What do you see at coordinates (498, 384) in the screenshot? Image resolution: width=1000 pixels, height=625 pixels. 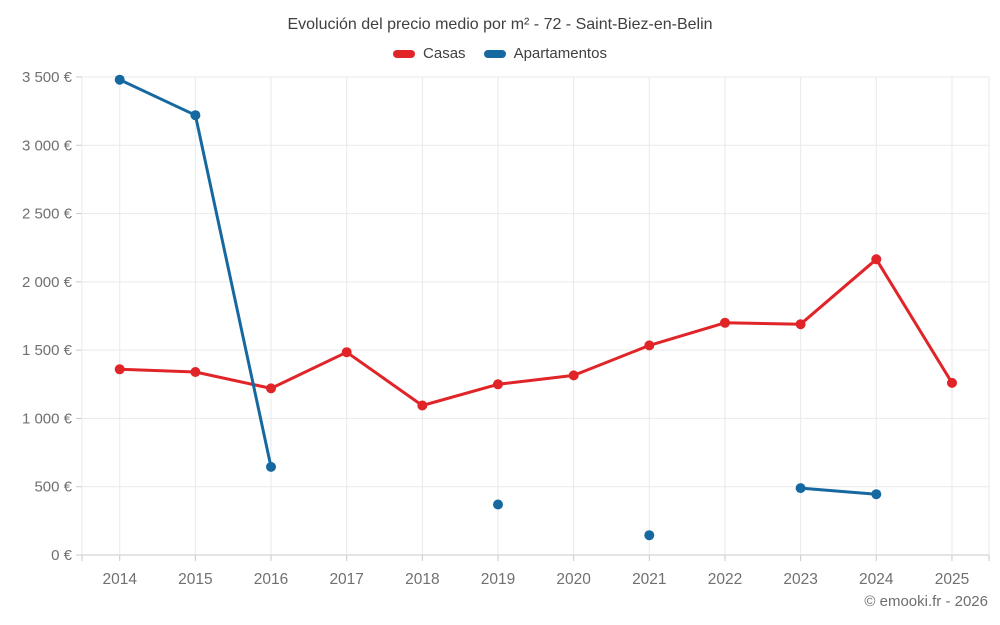 I see `data-point-casas-2019` at bounding box center [498, 384].